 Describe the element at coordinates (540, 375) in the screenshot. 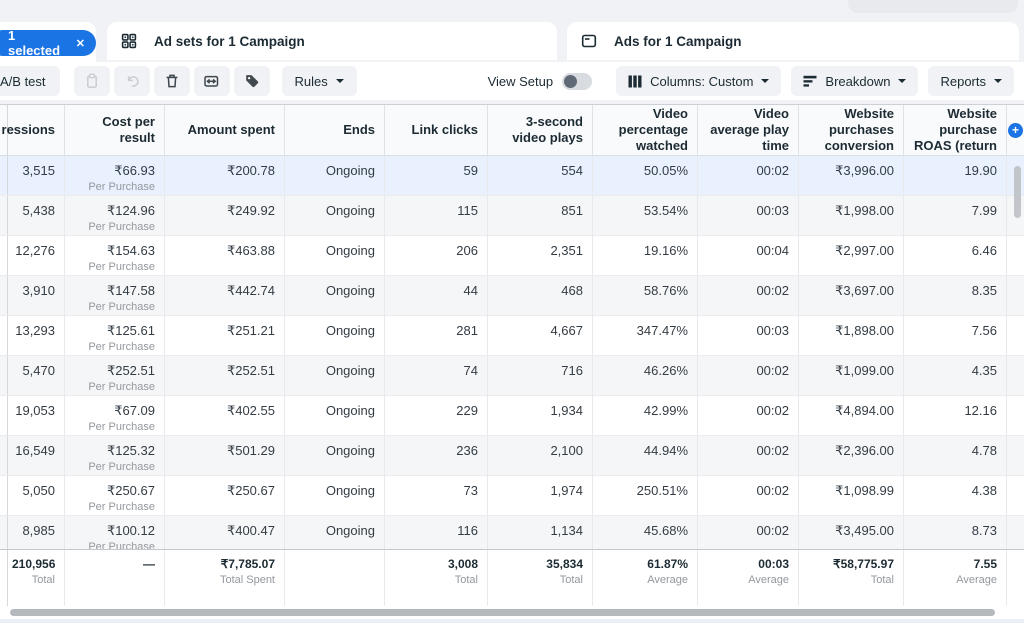

I see `cell-video-plays: 716` at that location.